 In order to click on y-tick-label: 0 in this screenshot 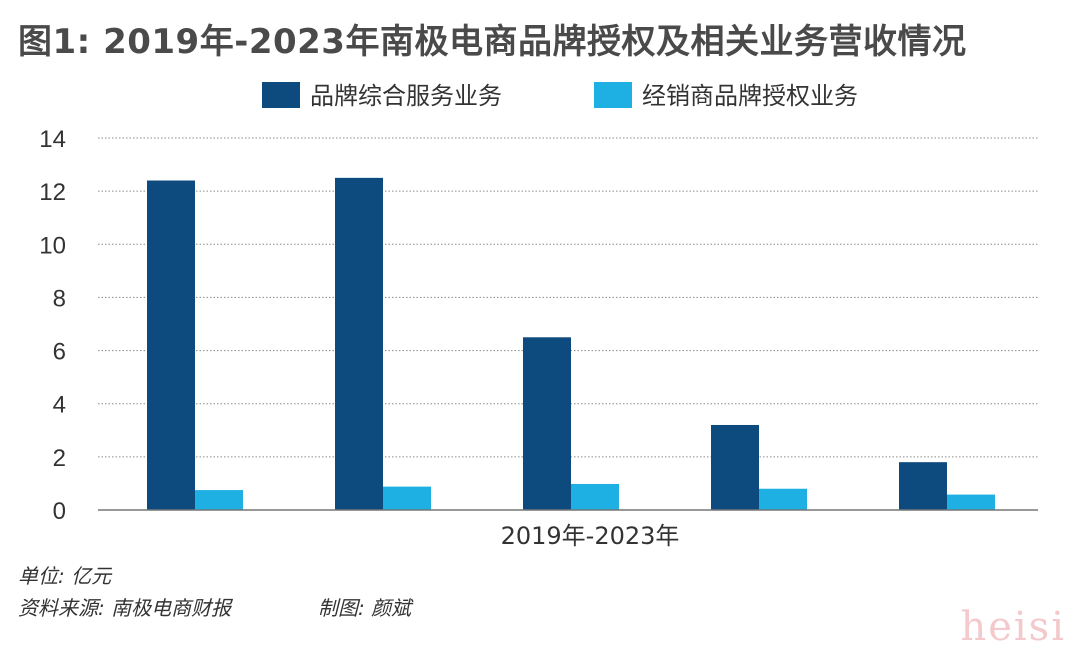, I will do `click(59, 511)`.